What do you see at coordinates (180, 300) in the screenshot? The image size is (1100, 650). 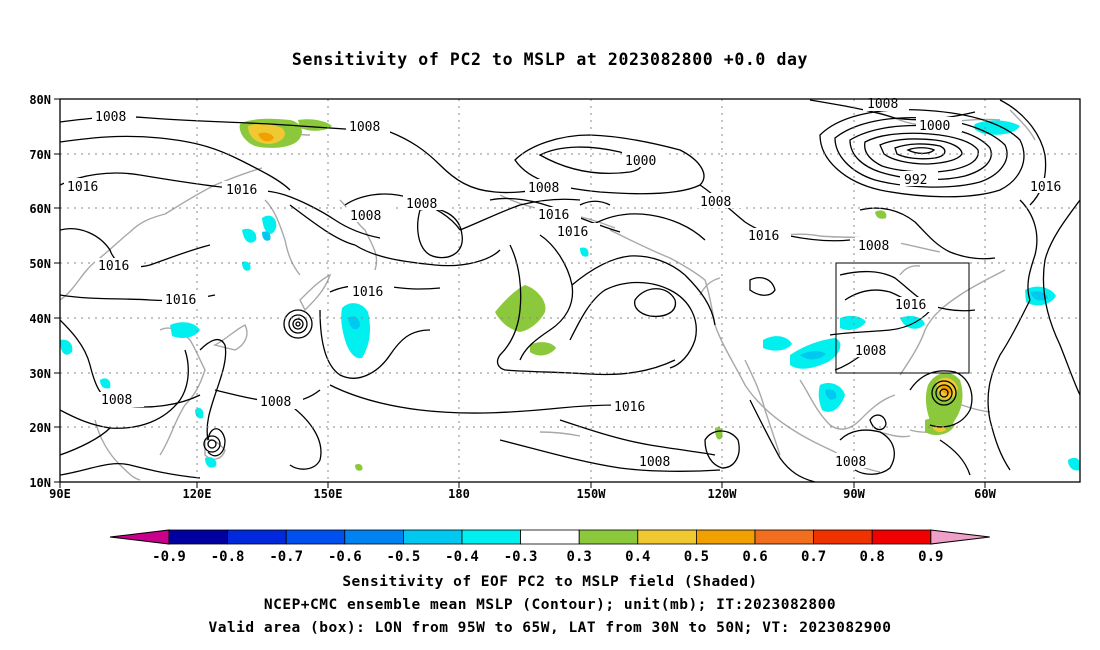 I see `contour-label-1016-h: 1016` at bounding box center [180, 300].